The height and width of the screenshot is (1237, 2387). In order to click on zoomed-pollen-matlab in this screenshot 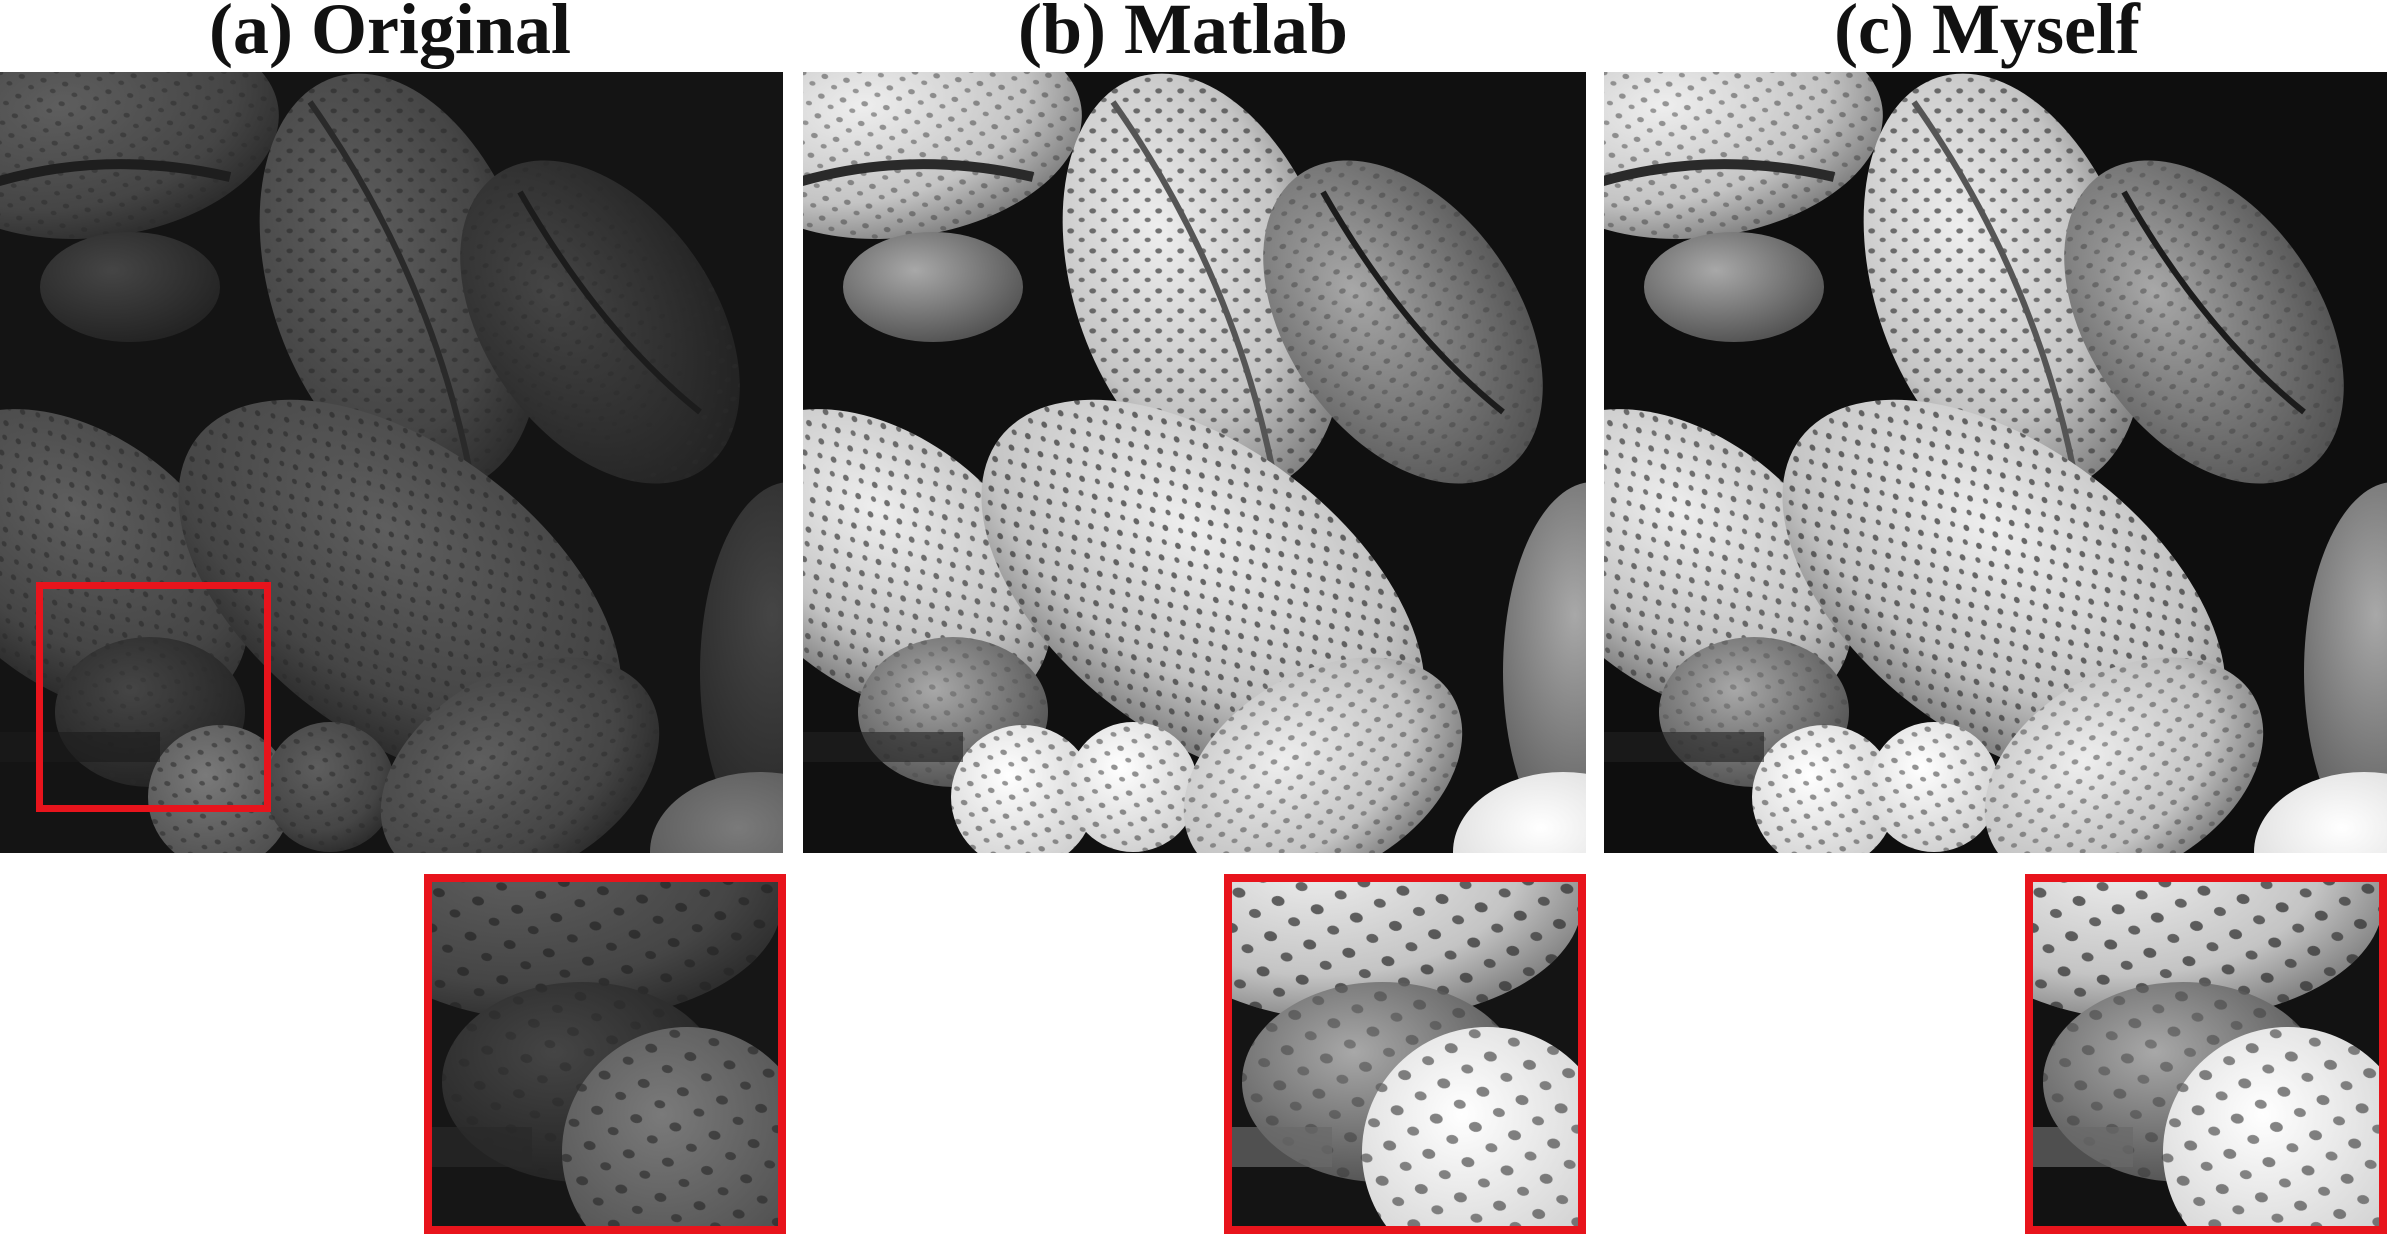, I will do `click(1405, 1054)`.